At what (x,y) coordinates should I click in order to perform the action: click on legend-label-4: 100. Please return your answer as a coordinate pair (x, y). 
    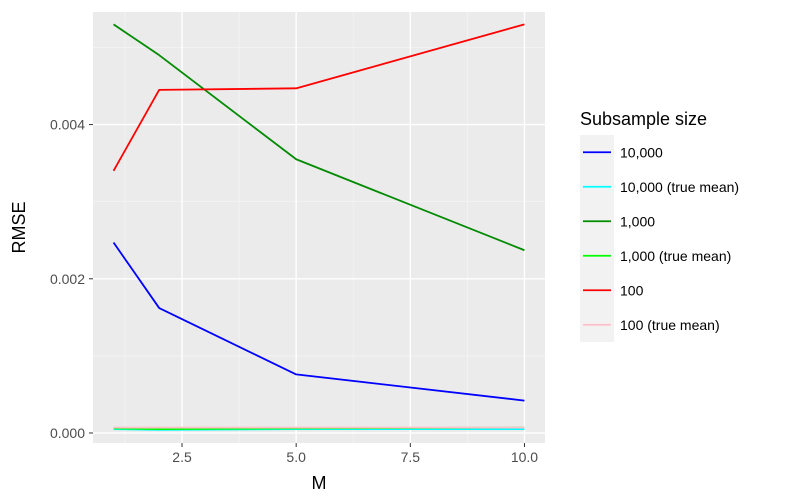
    Looking at the image, I should click on (632, 290).